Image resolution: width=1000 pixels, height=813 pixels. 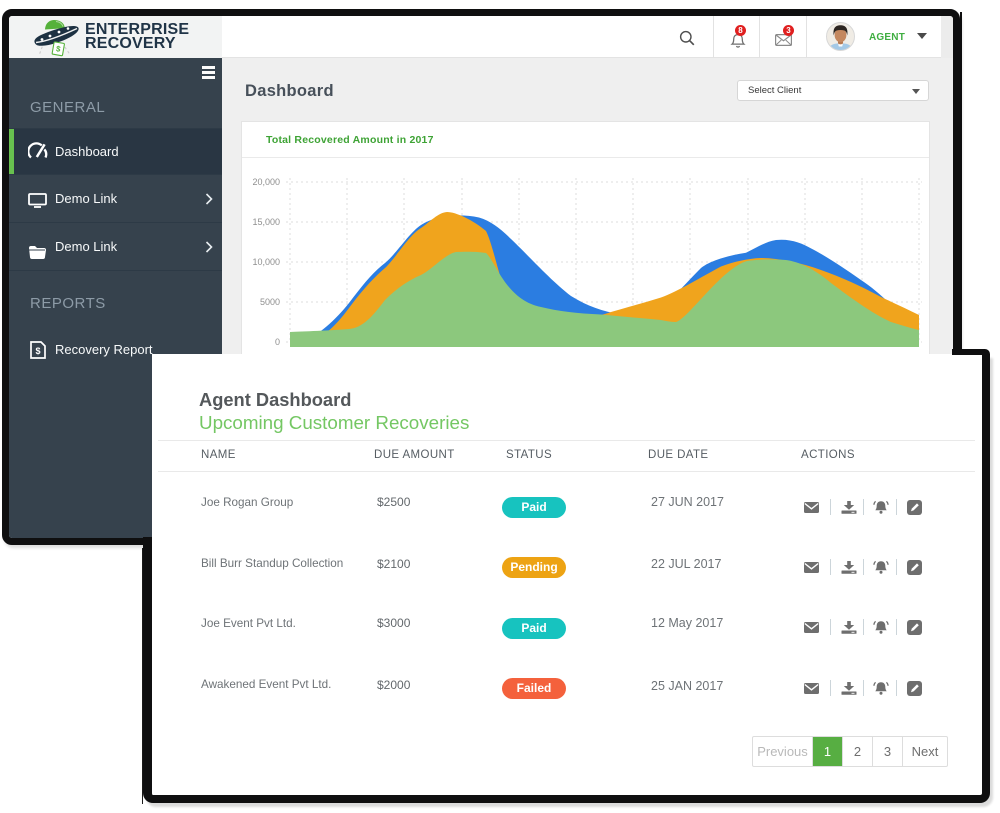 I want to click on svg-text: 10,000, so click(x=266, y=262).